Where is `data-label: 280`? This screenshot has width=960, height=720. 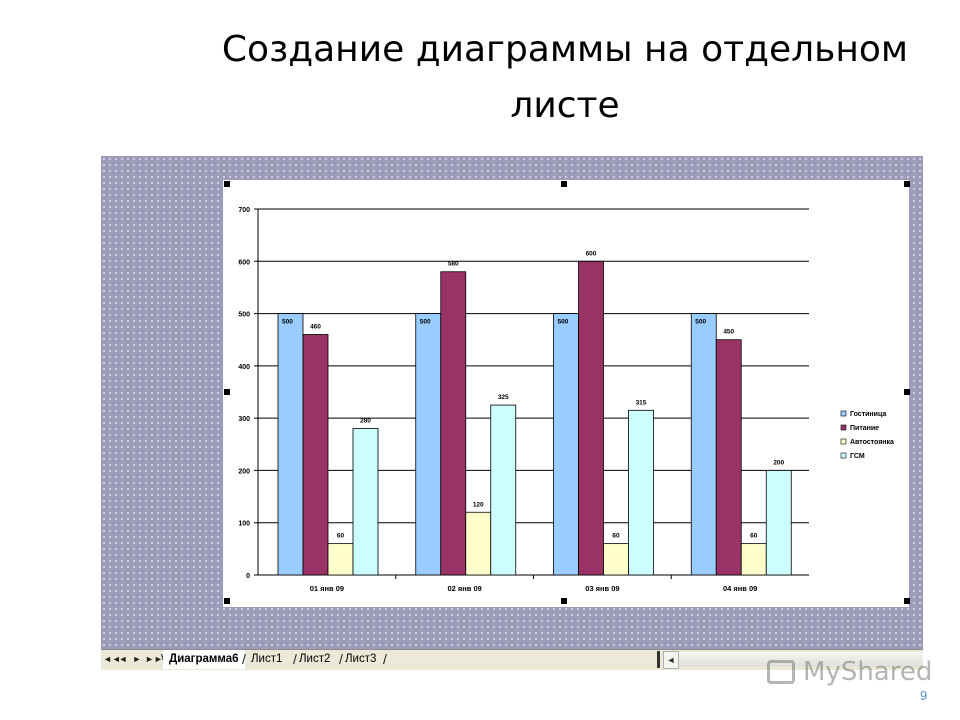
data-label: 280 is located at coordinates (365, 421).